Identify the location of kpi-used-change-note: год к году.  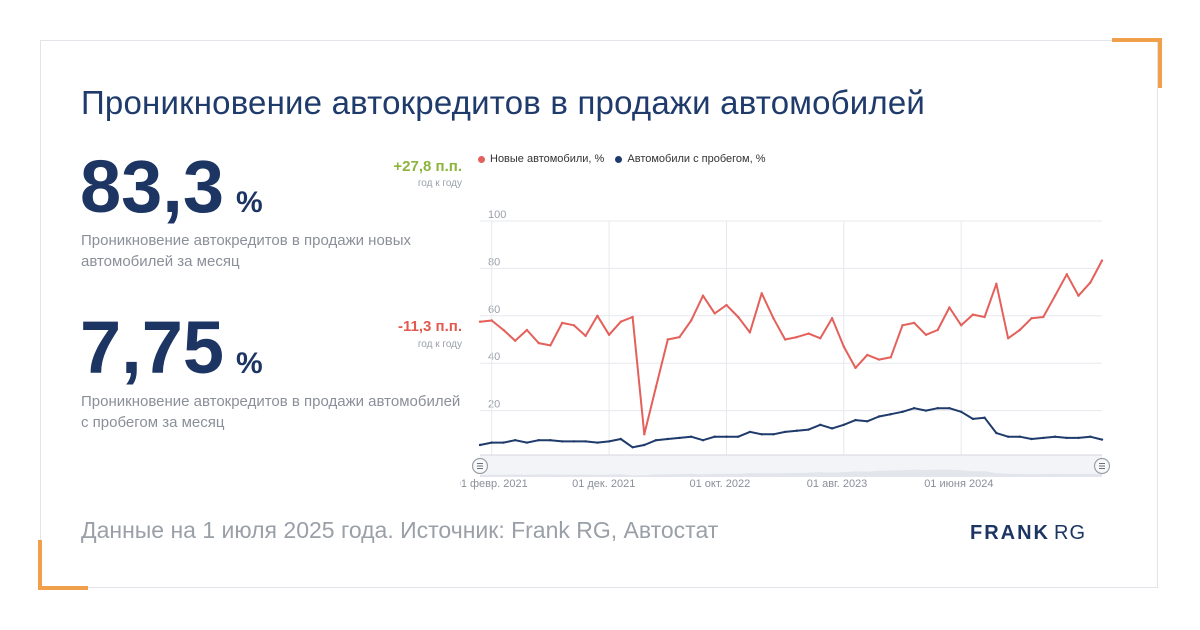
(439, 344).